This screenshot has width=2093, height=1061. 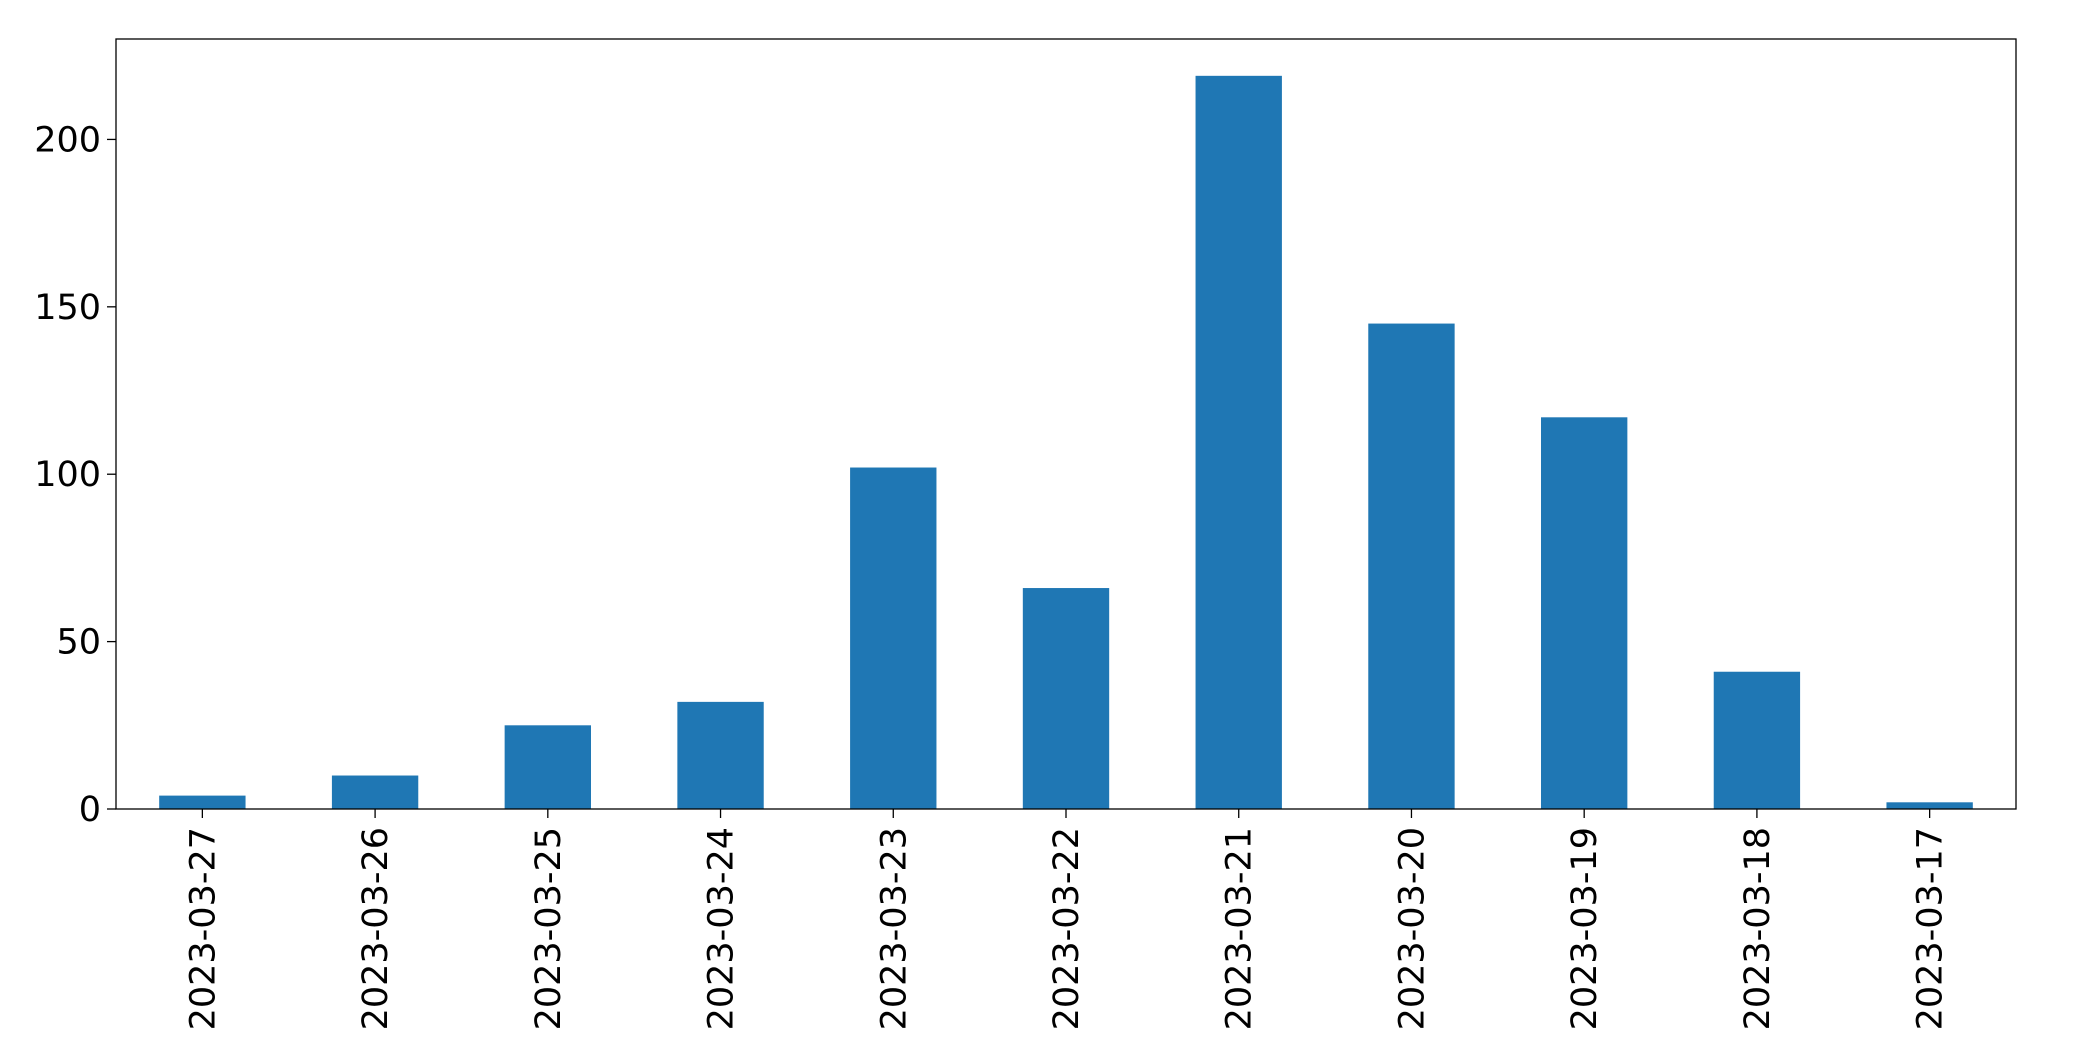 I want to click on y-tick-label: 100, so click(x=67, y=475).